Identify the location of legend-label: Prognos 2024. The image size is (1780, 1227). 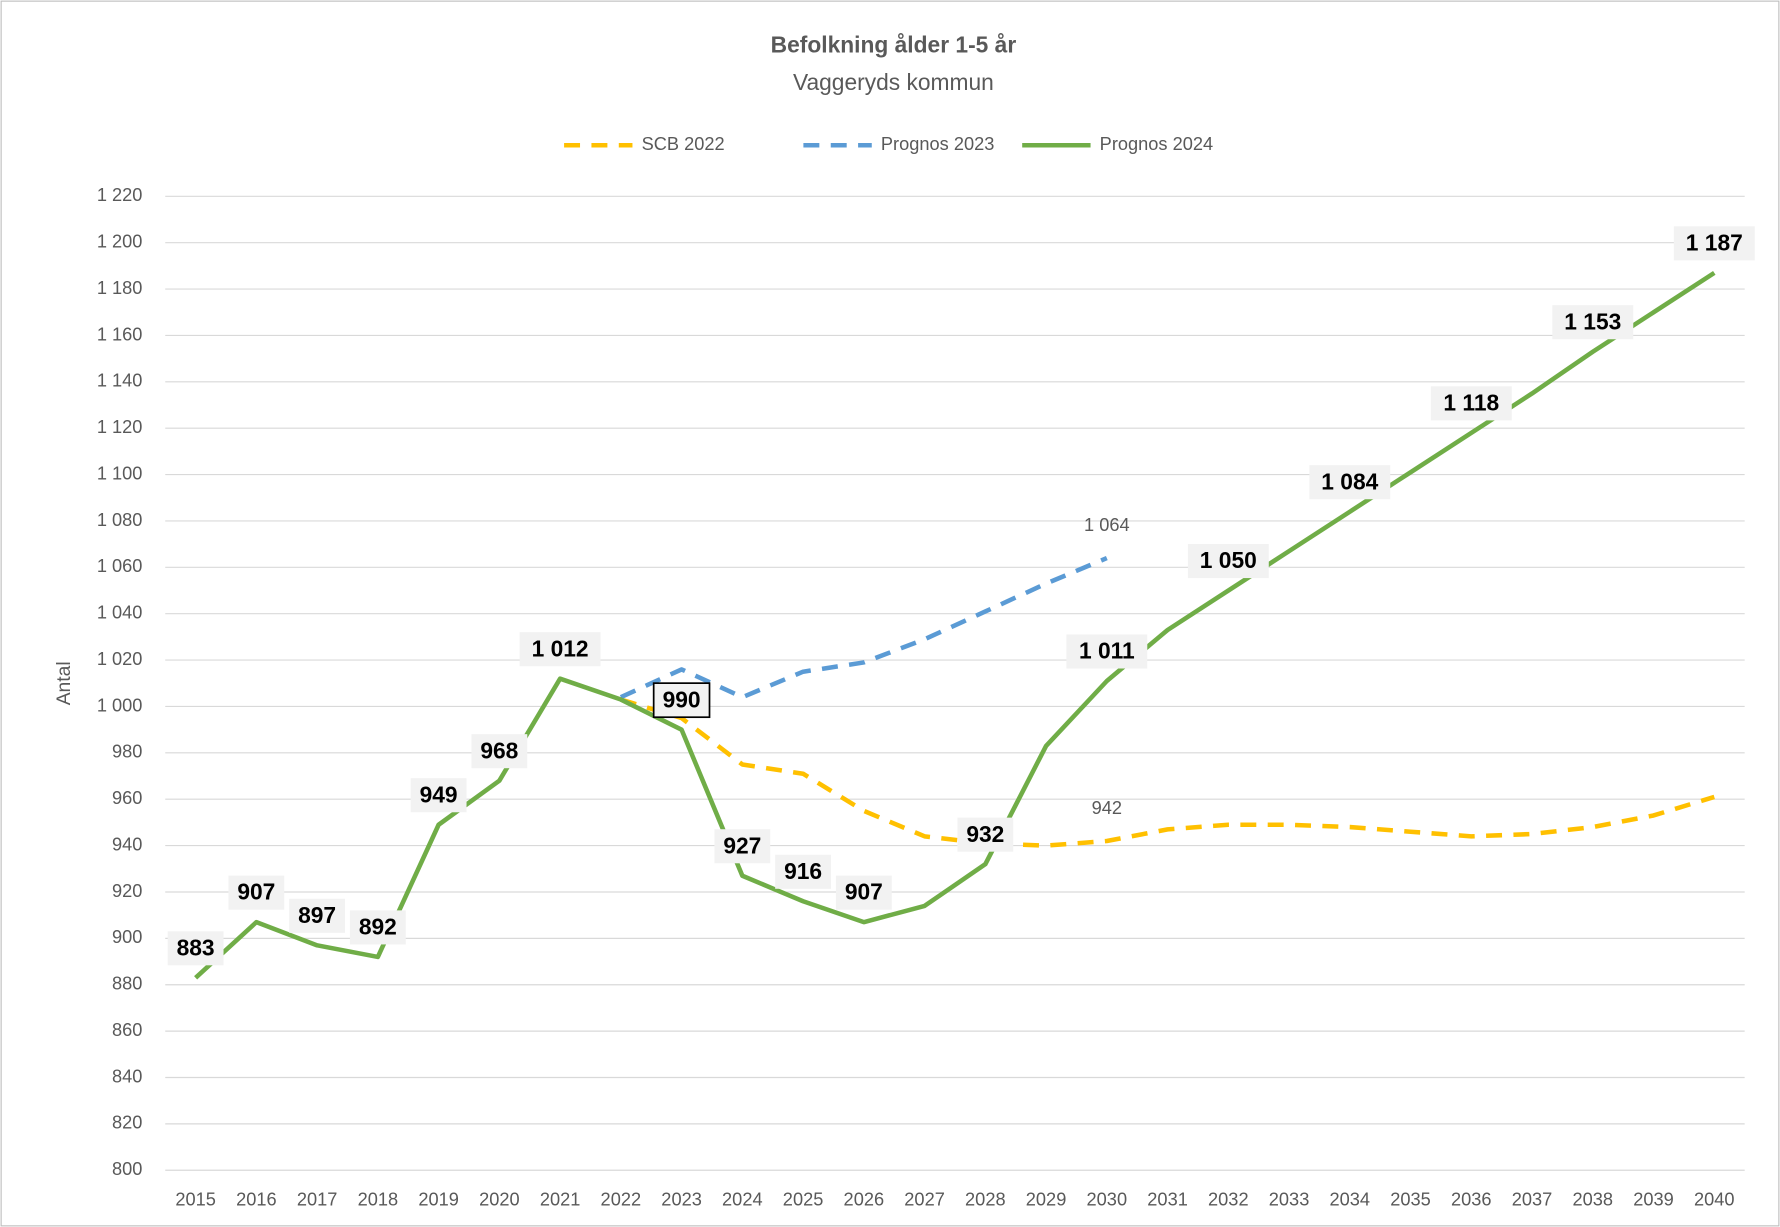
(1156, 144).